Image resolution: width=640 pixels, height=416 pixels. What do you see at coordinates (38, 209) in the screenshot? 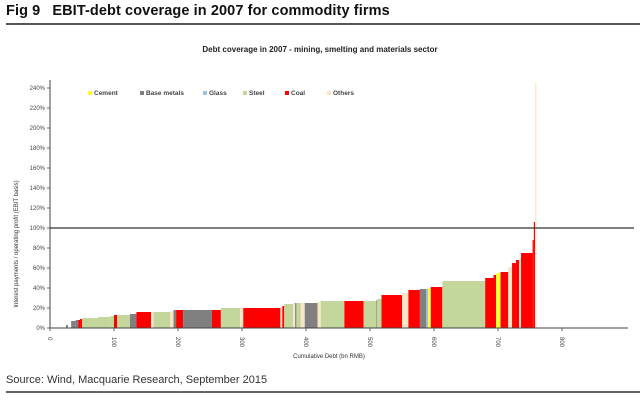
I see `y-tick-label: 120%` at bounding box center [38, 209].